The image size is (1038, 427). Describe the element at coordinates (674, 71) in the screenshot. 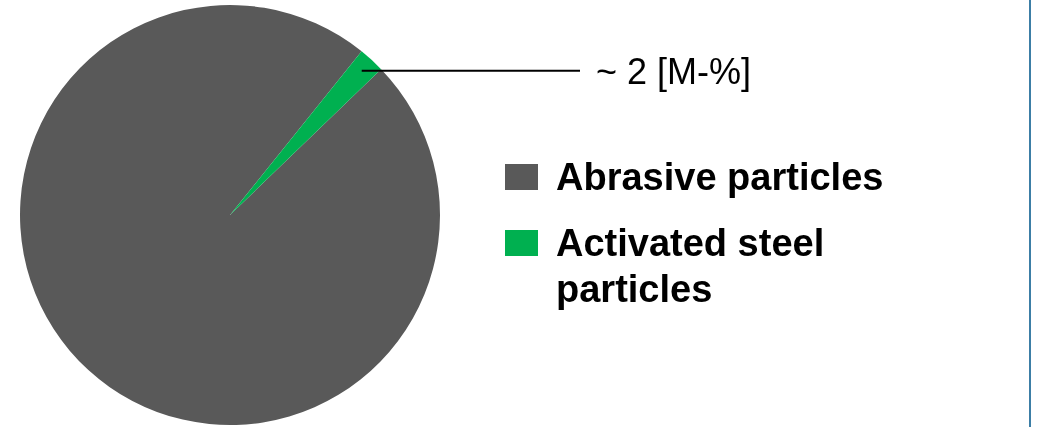

I see `data-label: ~ 2 [M-%]` at that location.